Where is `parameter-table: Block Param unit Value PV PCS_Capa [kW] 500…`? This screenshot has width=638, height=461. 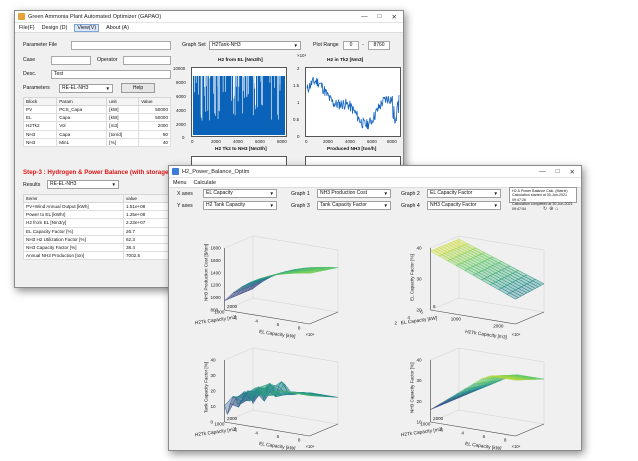
parameter-table: Block Param unit Value PV PCS_Capa [kW] 500… is located at coordinates (96, 122).